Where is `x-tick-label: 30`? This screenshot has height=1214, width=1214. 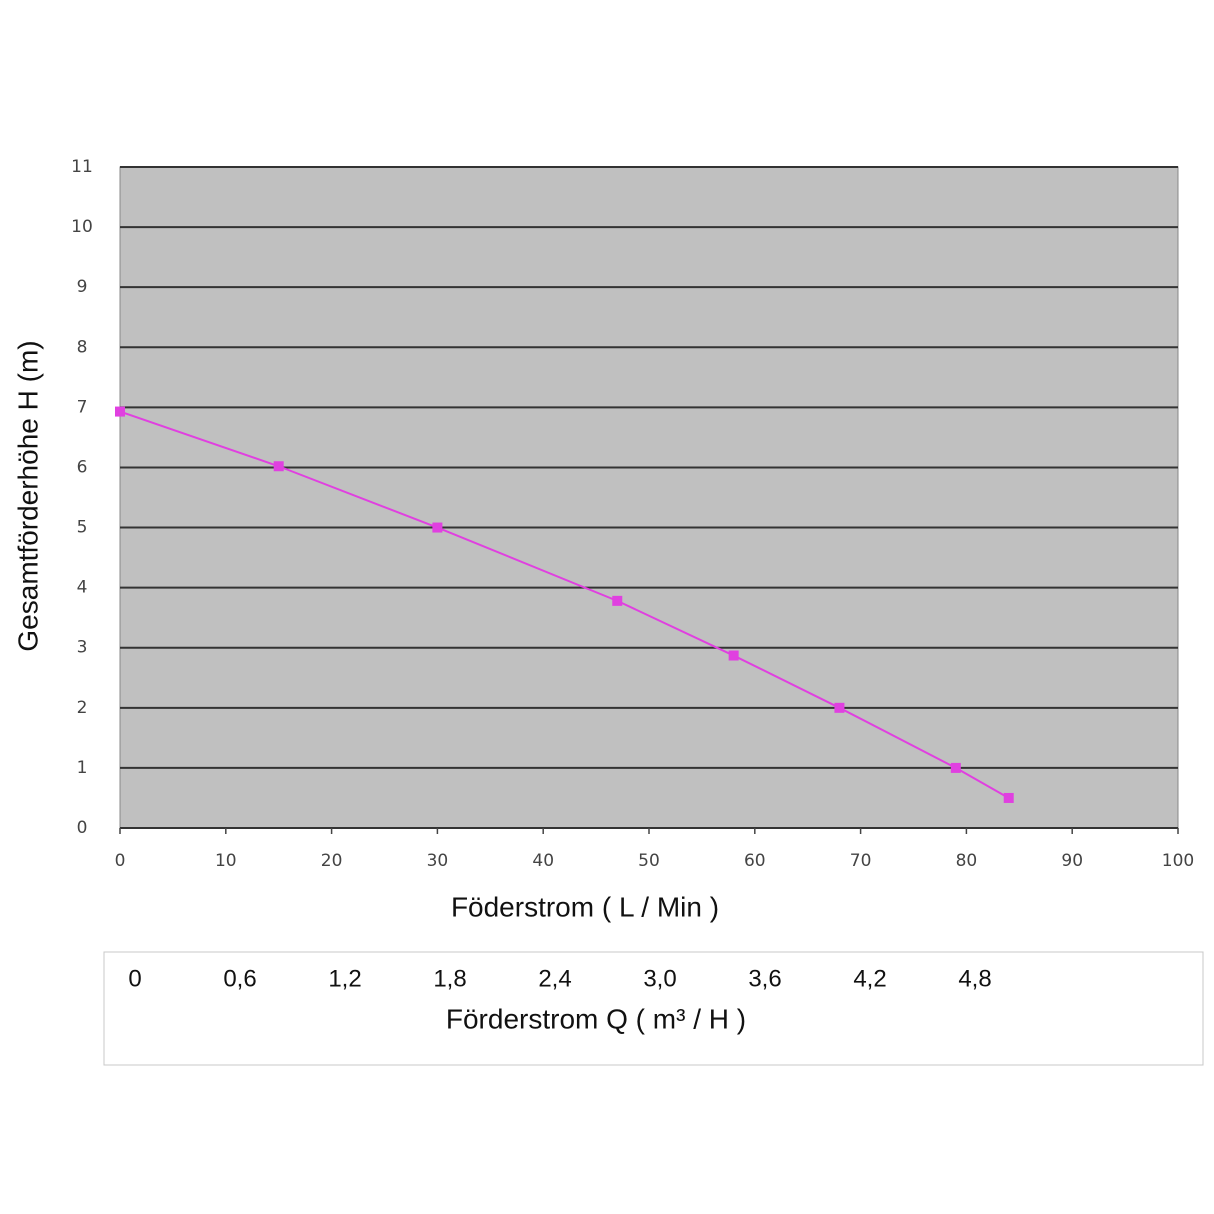 x-tick-label: 30 is located at coordinates (438, 861).